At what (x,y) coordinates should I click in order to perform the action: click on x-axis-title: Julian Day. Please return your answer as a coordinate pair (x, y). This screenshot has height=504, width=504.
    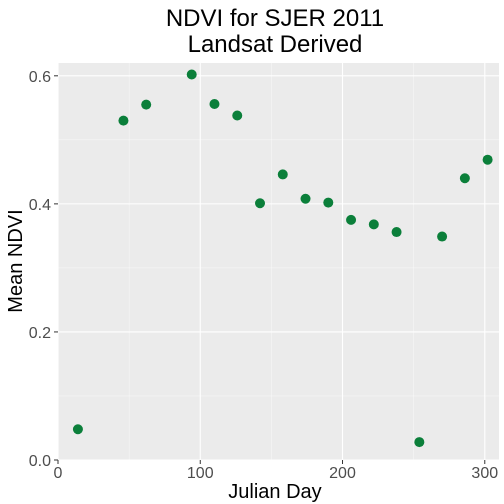
    Looking at the image, I should click on (274, 492).